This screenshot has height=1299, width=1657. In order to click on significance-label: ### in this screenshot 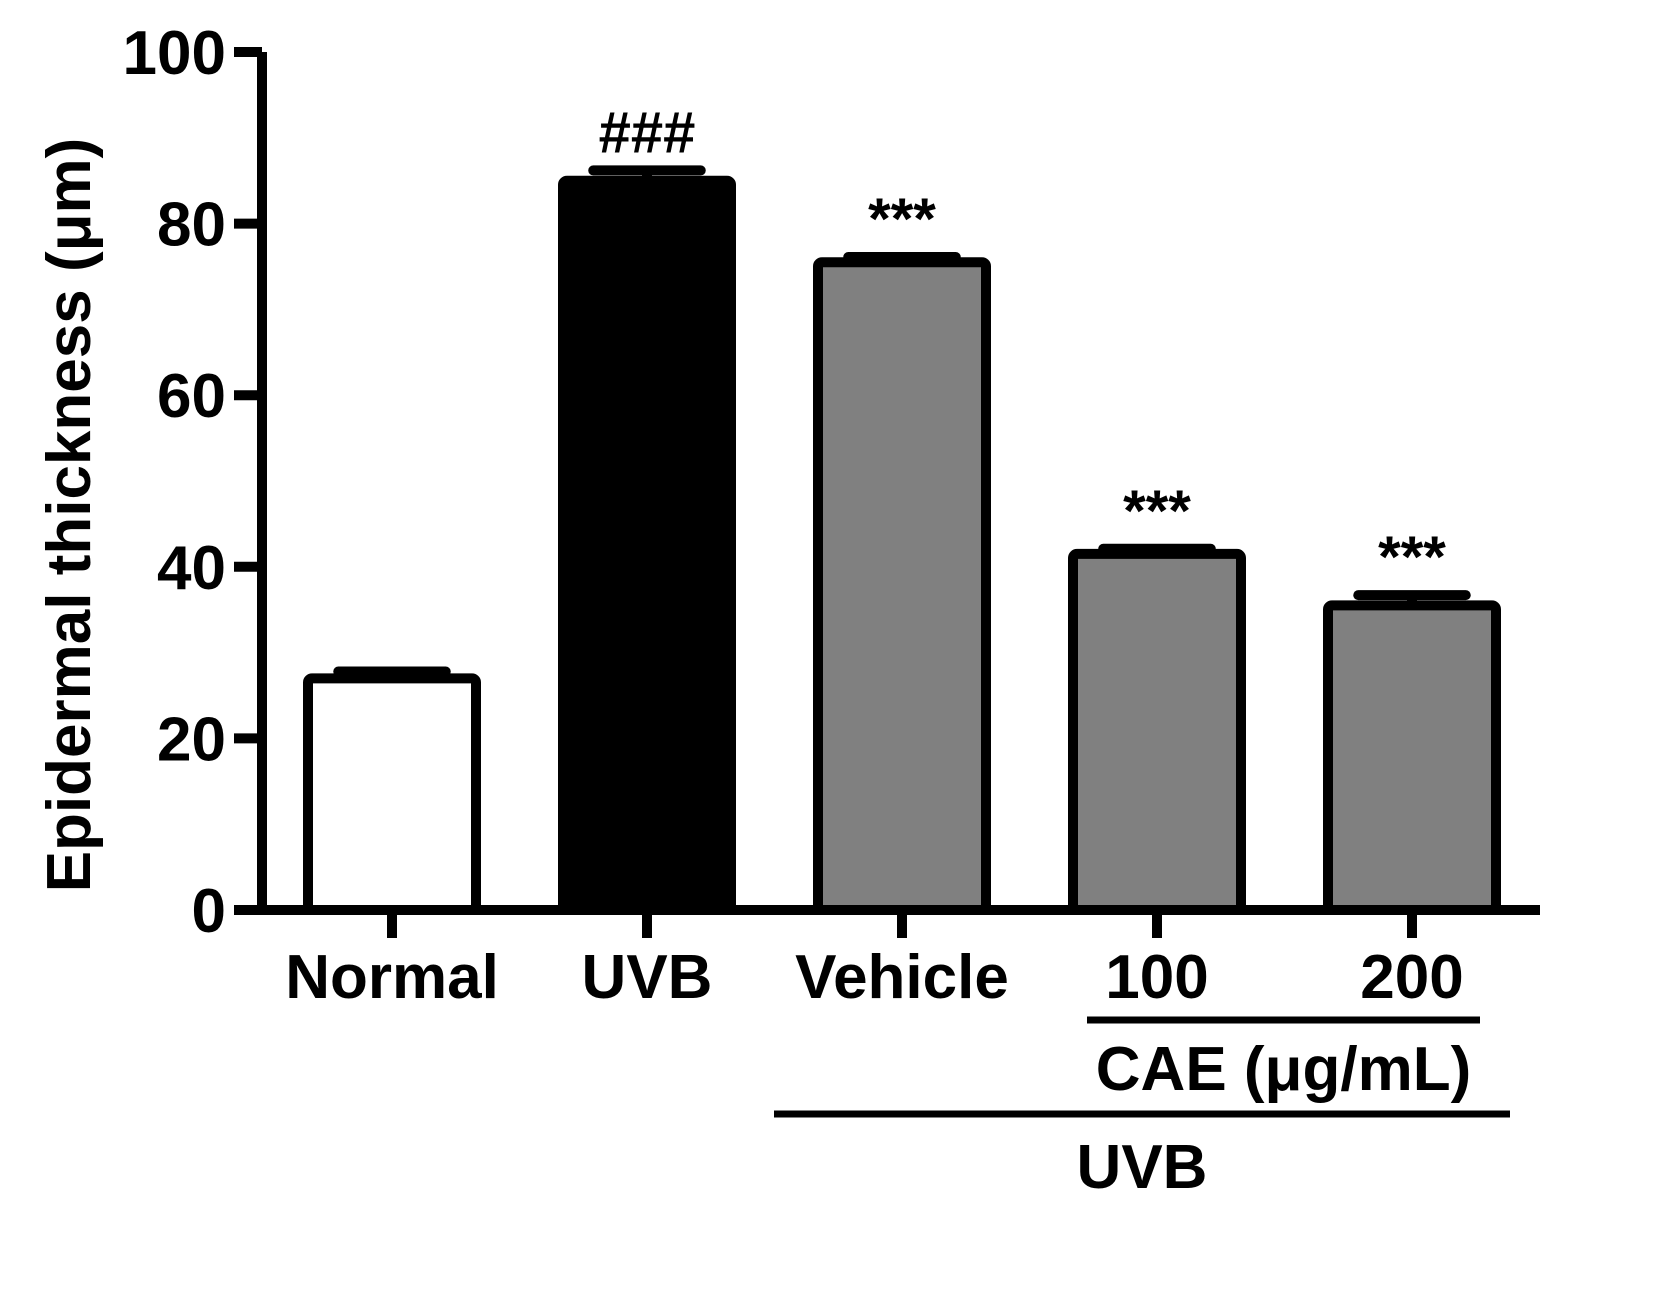, I will do `click(647, 132)`.